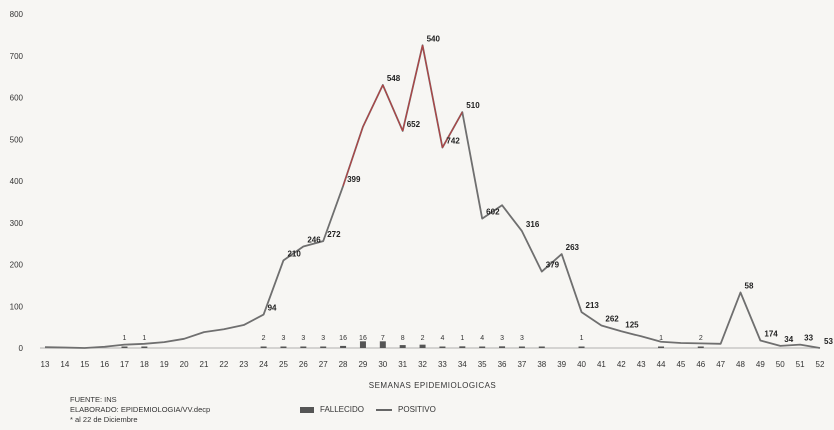 The height and width of the screenshot is (430, 834). I want to click on positive-data-label: 33, so click(808, 338).